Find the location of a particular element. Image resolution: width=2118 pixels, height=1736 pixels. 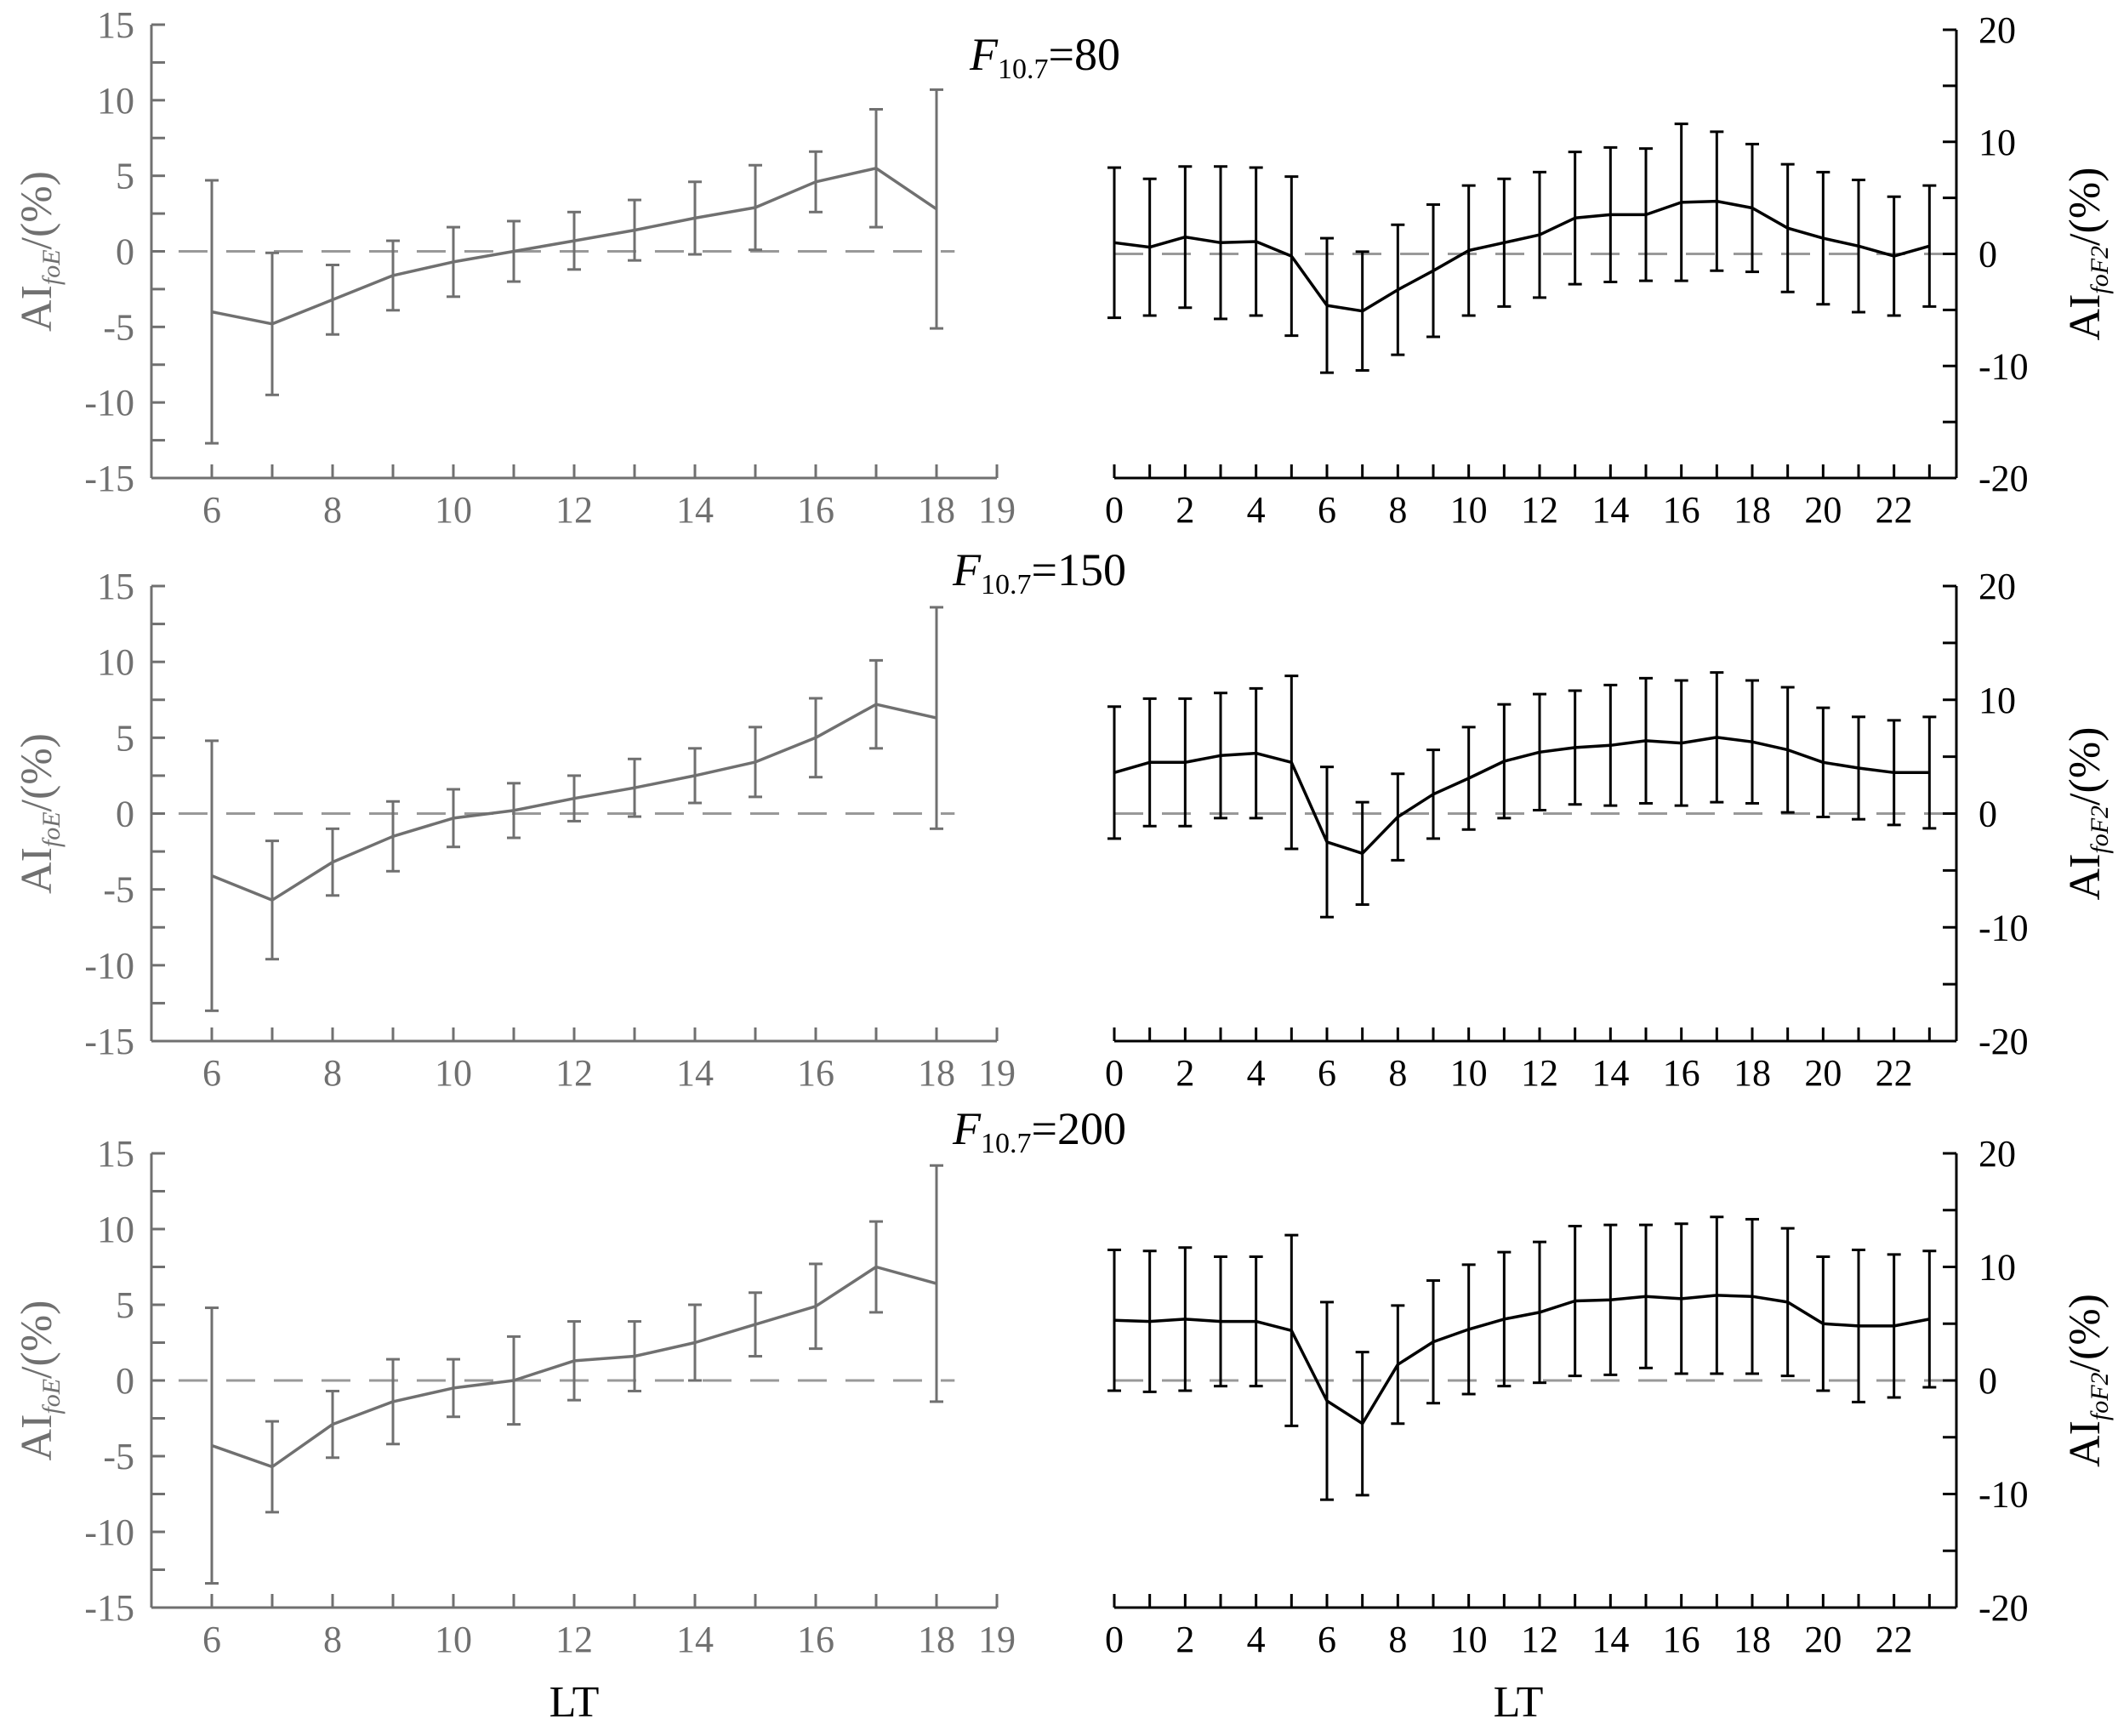

y-tick-label: -15 is located at coordinates (109, 478).